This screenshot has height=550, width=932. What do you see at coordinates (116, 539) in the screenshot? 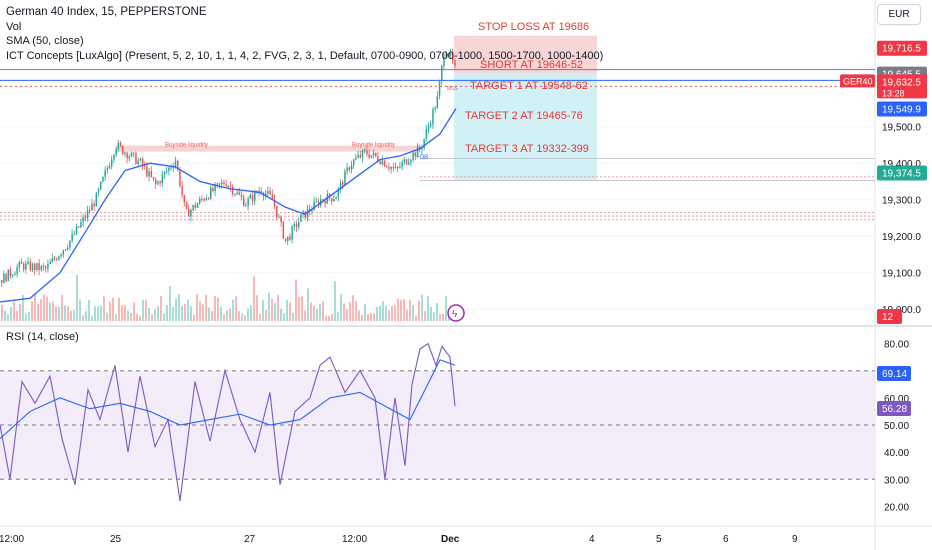
I see `time-tick-label: 25` at bounding box center [116, 539].